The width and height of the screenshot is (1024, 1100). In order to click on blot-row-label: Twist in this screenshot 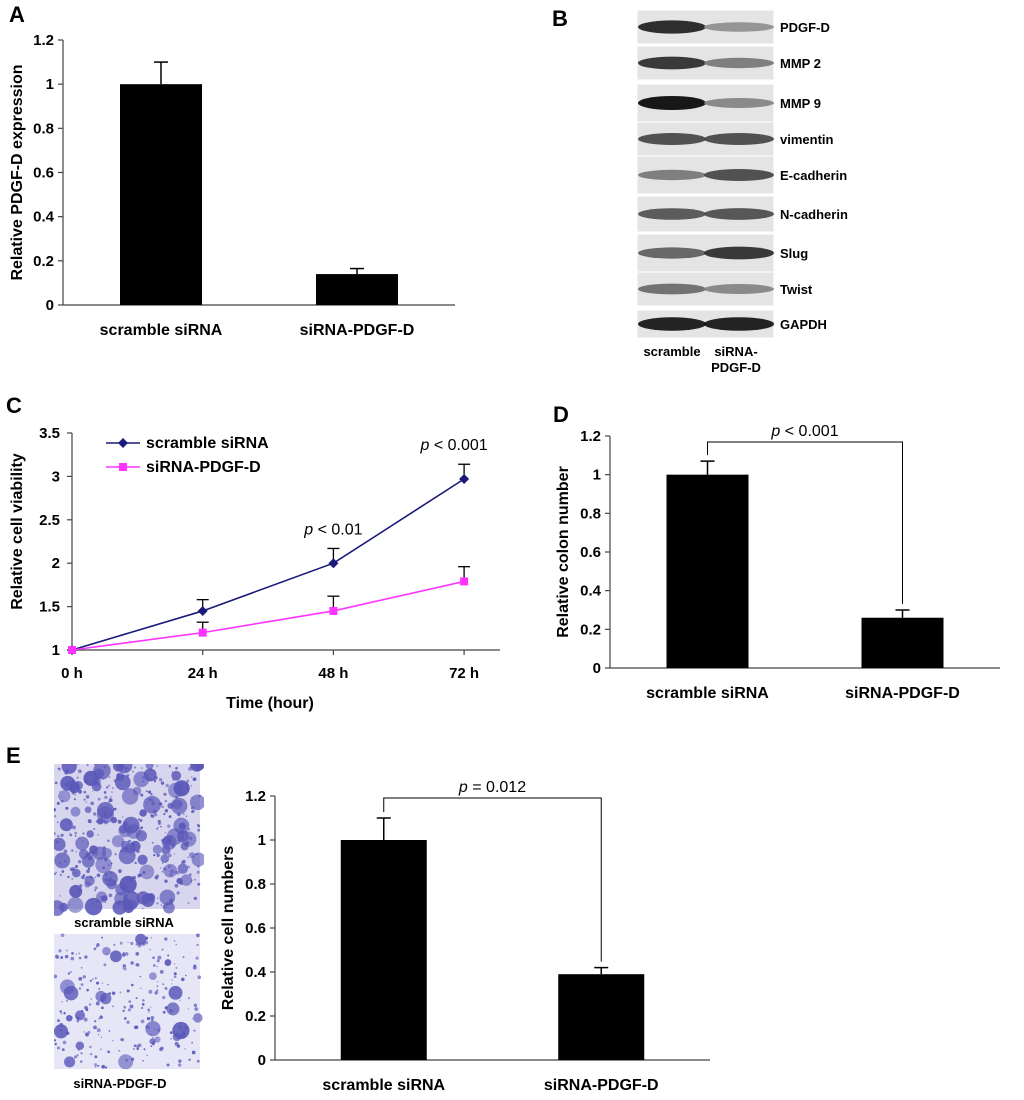, I will do `click(796, 289)`.